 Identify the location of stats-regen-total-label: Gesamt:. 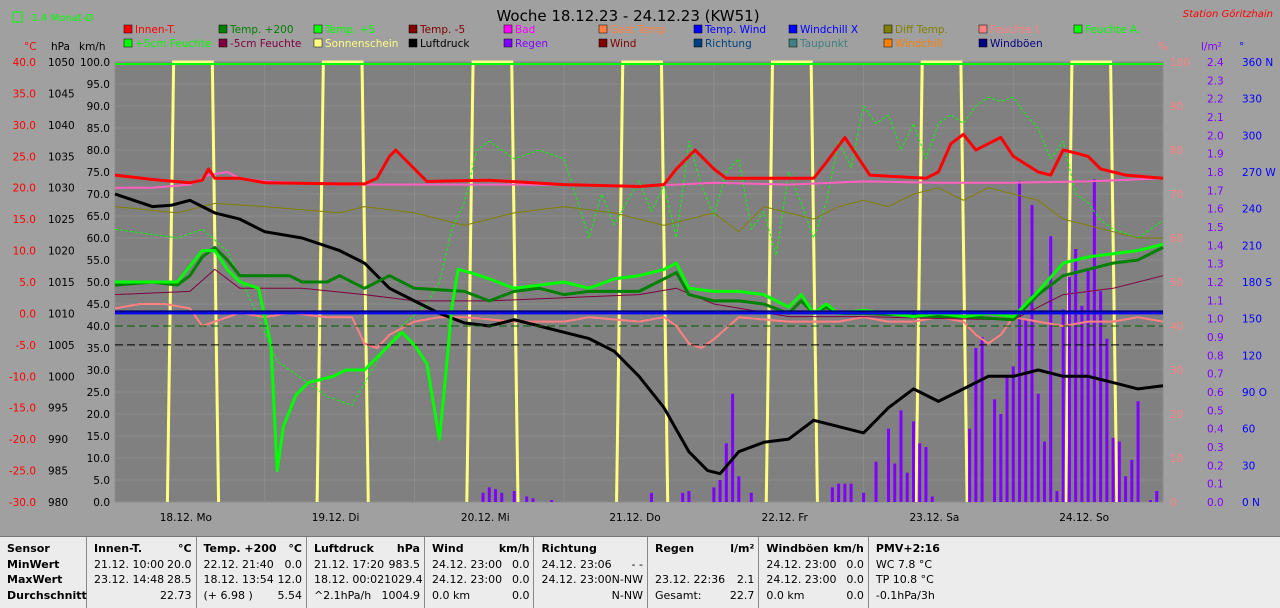
(678, 595).